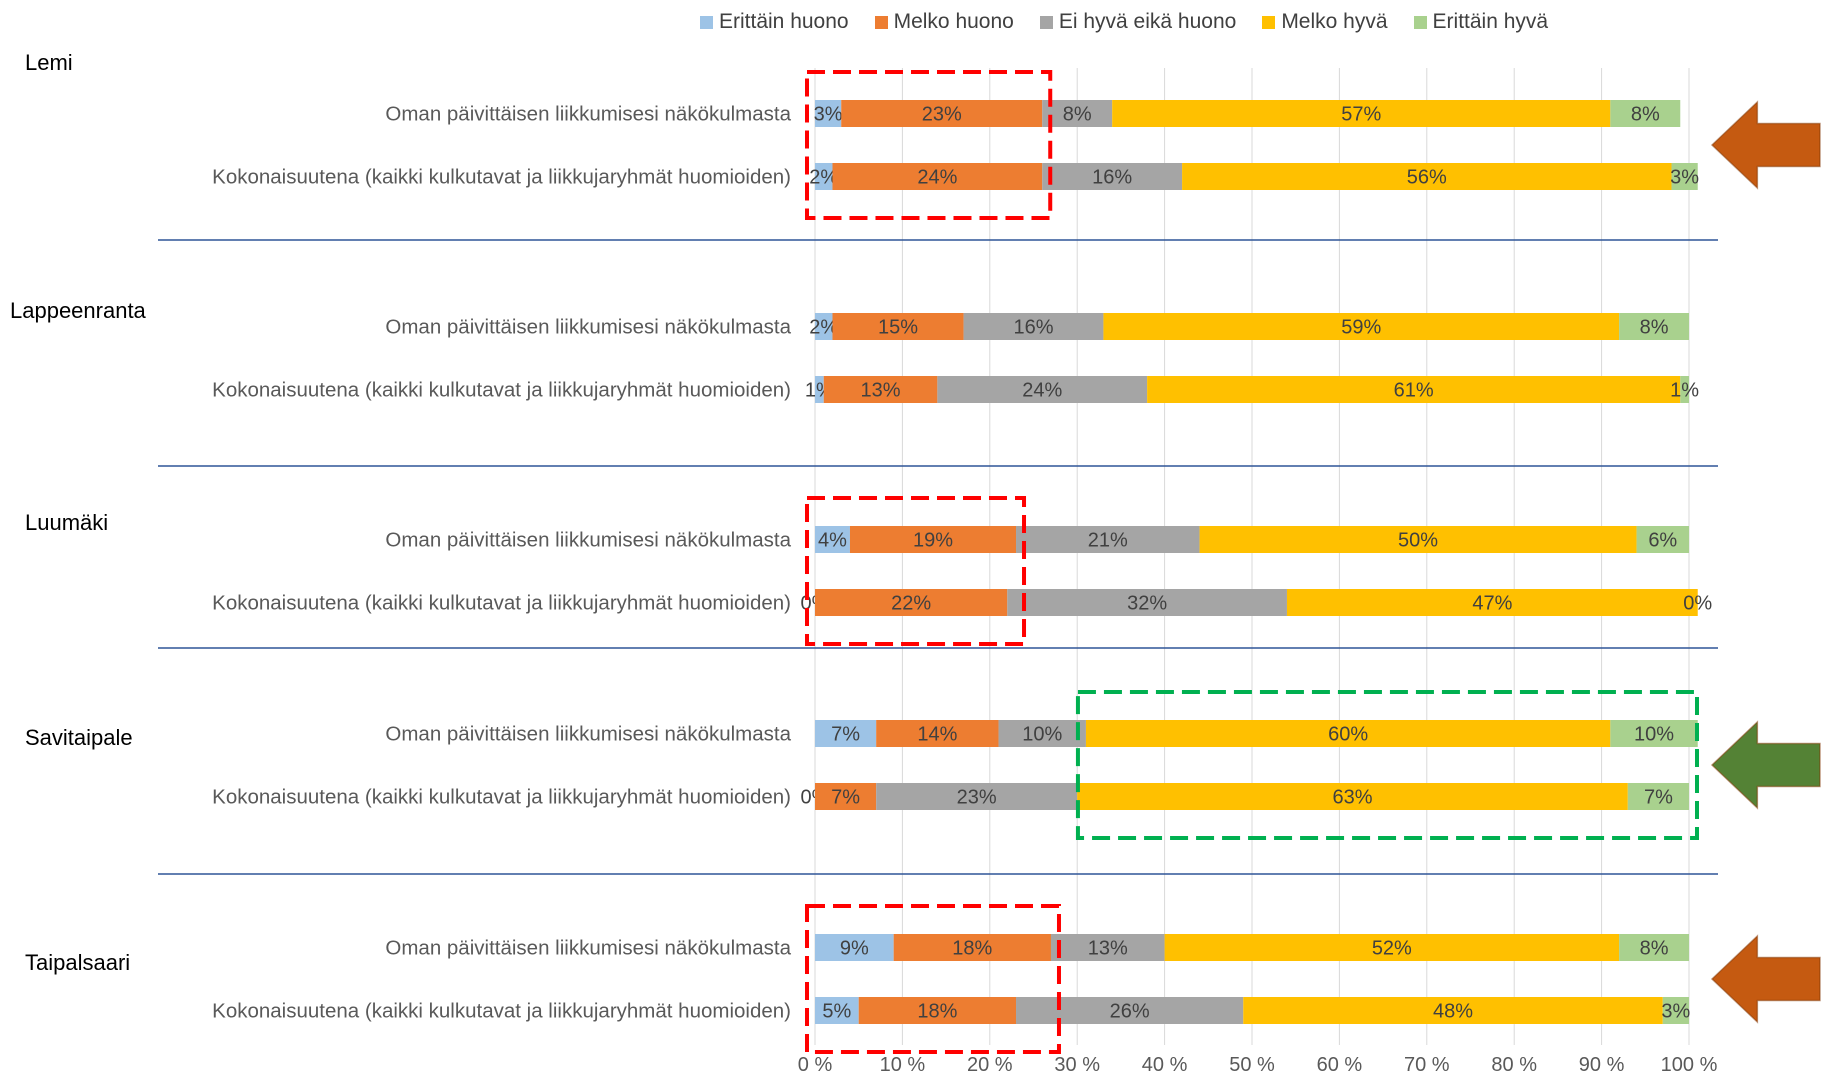 Image resolution: width=1825 pixels, height=1081 pixels. I want to click on legend-item-melko-huono: Melko huono, so click(944, 22).